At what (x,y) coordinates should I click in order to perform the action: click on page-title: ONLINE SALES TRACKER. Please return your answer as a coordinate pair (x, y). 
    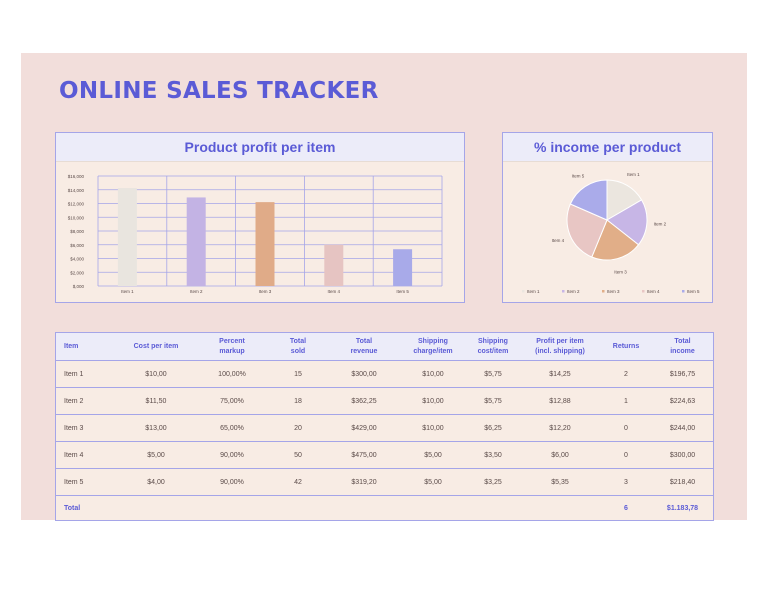
    Looking at the image, I should click on (219, 91).